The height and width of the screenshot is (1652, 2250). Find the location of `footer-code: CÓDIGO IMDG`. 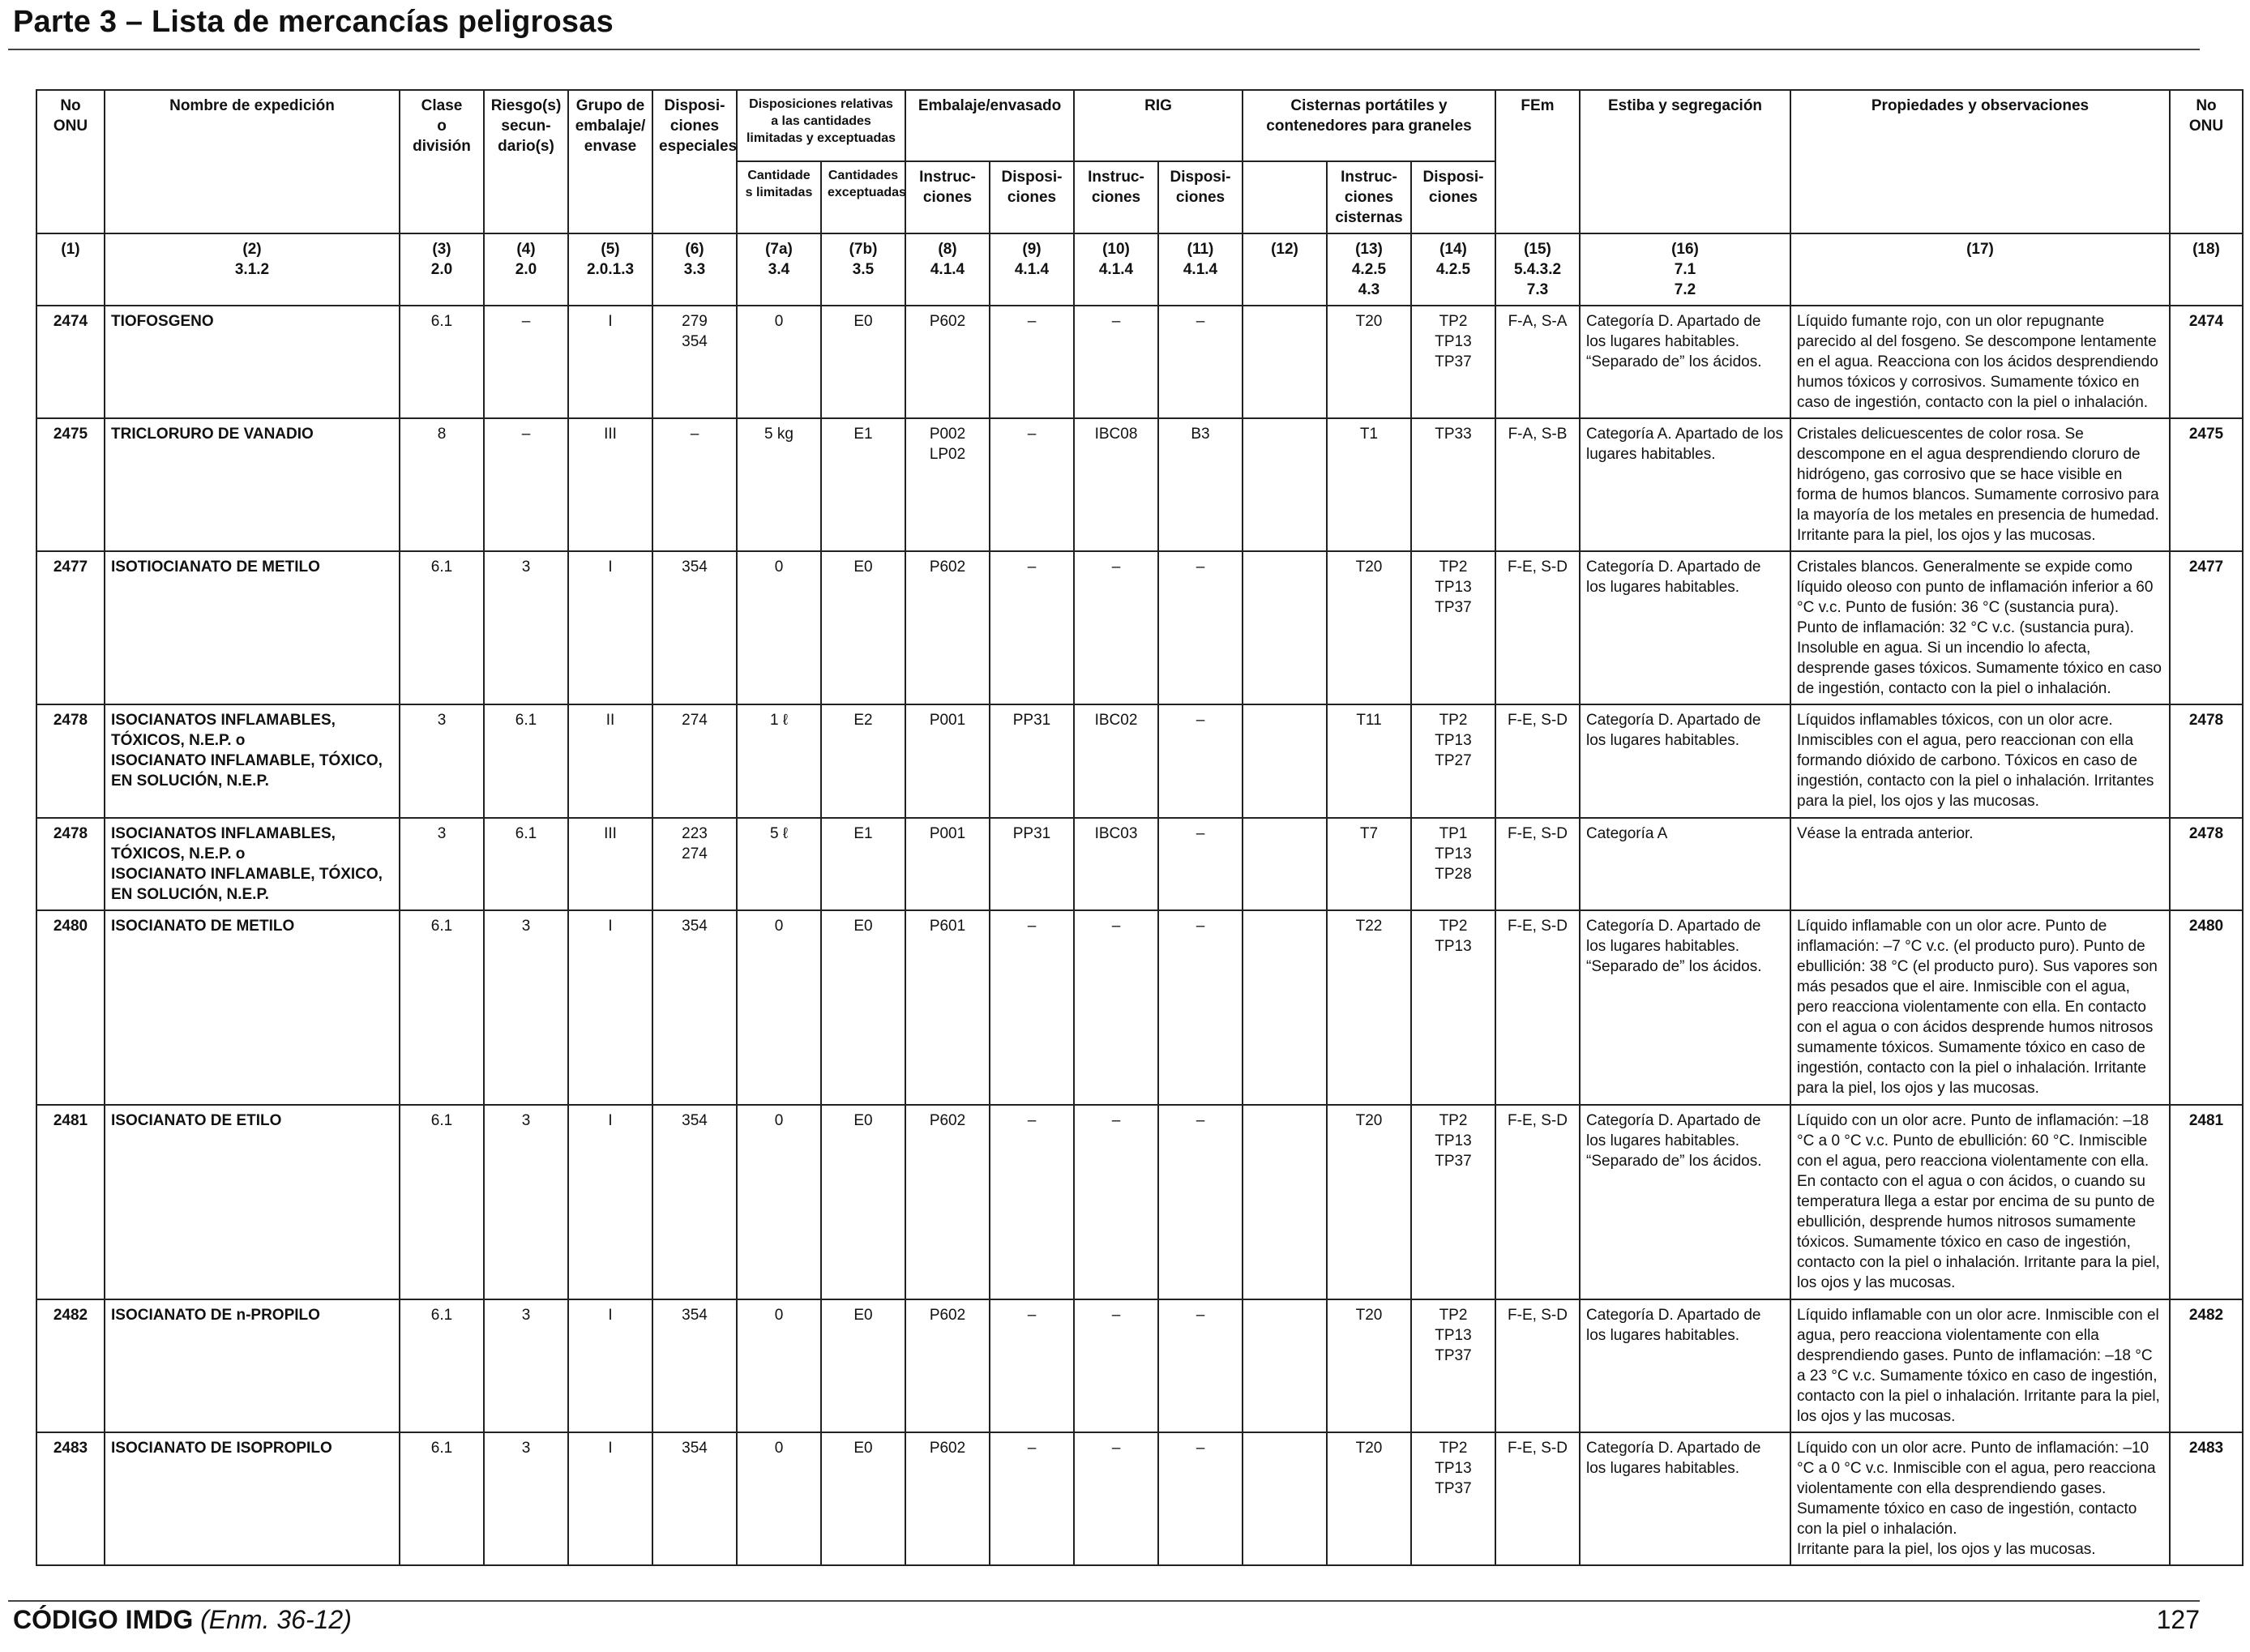

footer-code: CÓDIGO IMDG is located at coordinates (103, 1620).